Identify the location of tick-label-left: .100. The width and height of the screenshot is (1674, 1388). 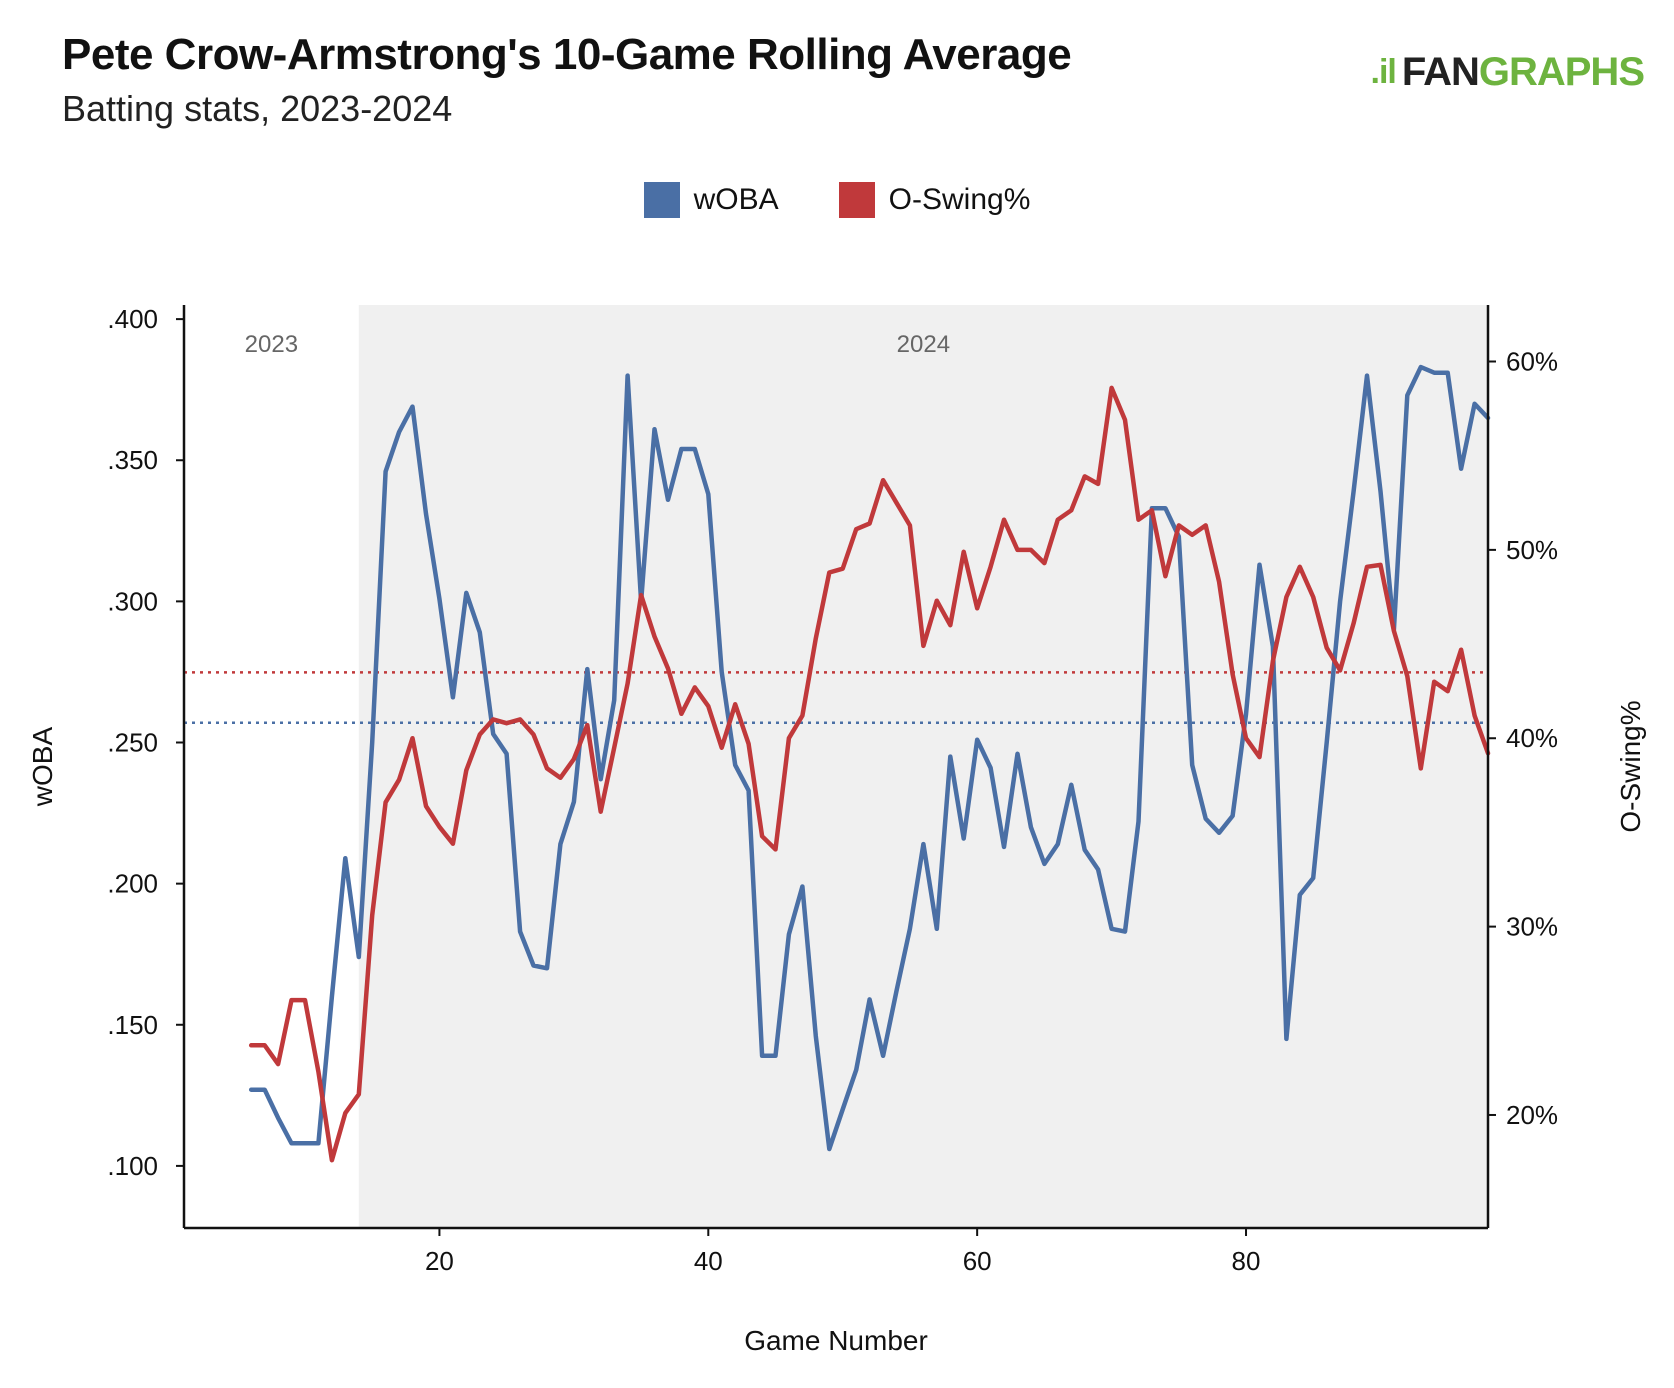
(132, 1166).